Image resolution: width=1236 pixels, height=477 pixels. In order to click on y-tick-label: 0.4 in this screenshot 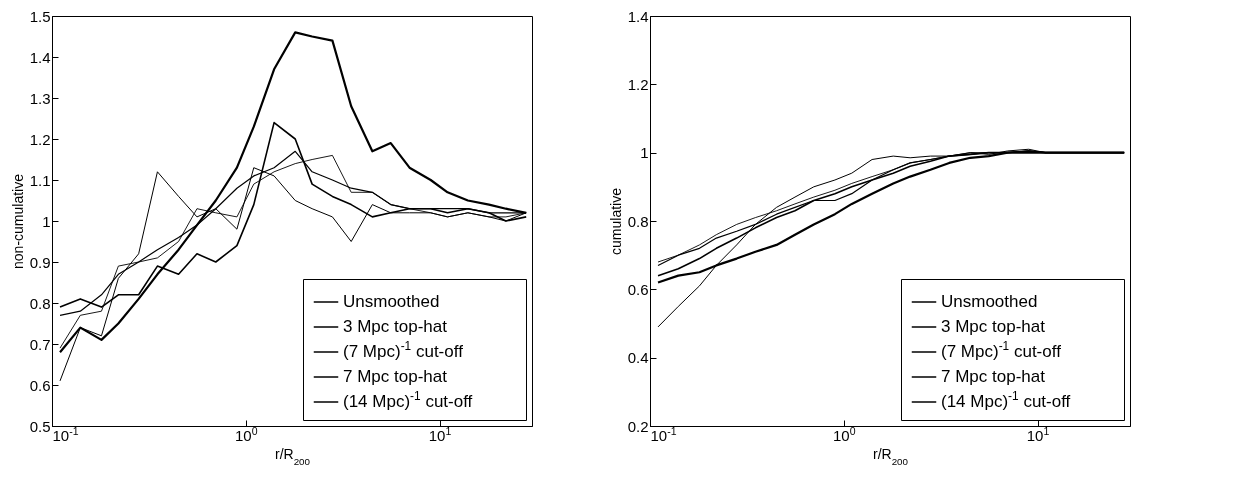, I will do `click(638, 358)`.